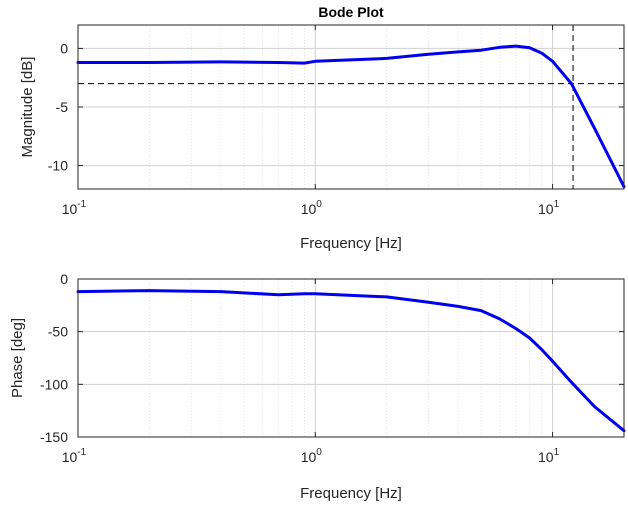  I want to click on magnitude-y-tick-label: -5, so click(62, 107).